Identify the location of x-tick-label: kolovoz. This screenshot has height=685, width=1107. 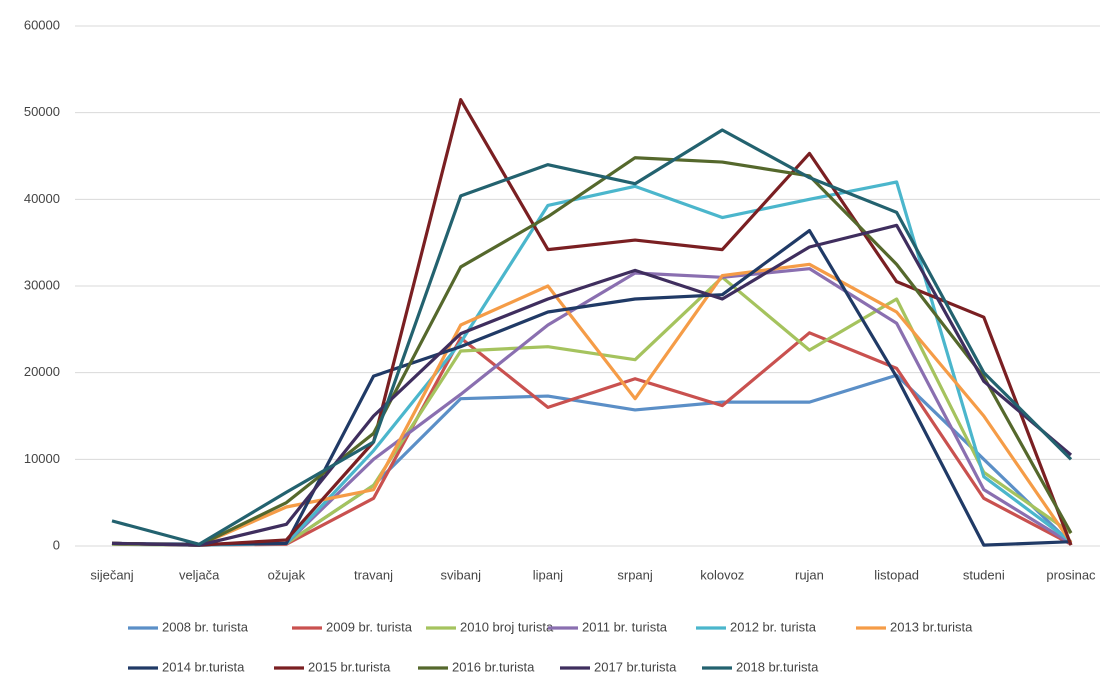
(722, 574).